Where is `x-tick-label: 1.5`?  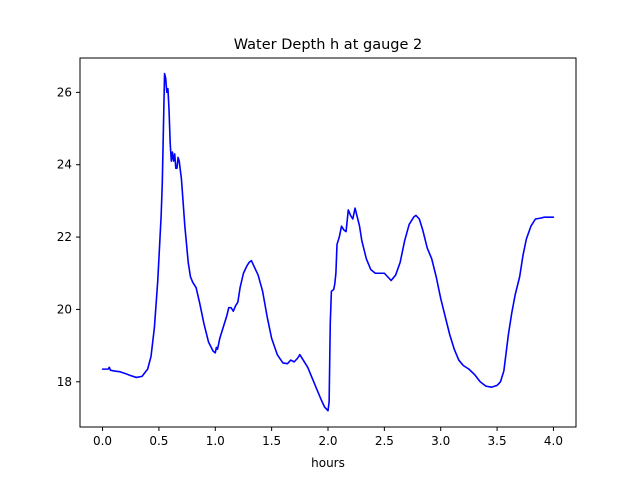 x-tick-label: 1.5 is located at coordinates (271, 441).